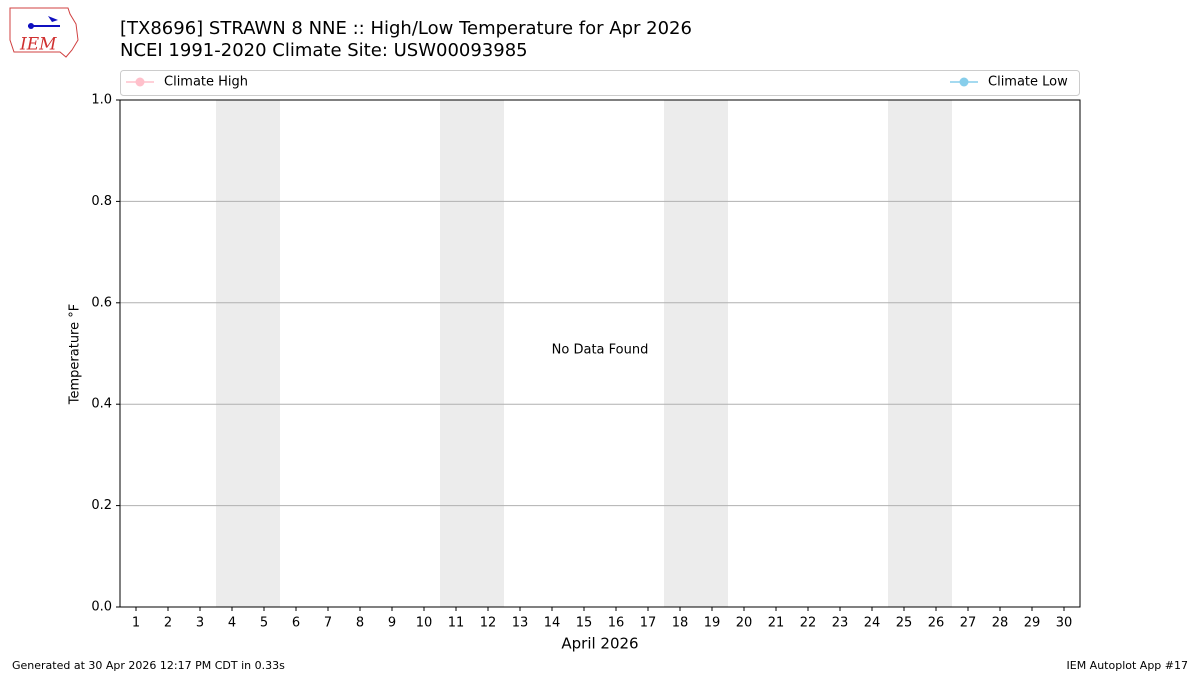  Describe the element at coordinates (424, 623) in the screenshot. I see `x-tick-label: 10` at that location.